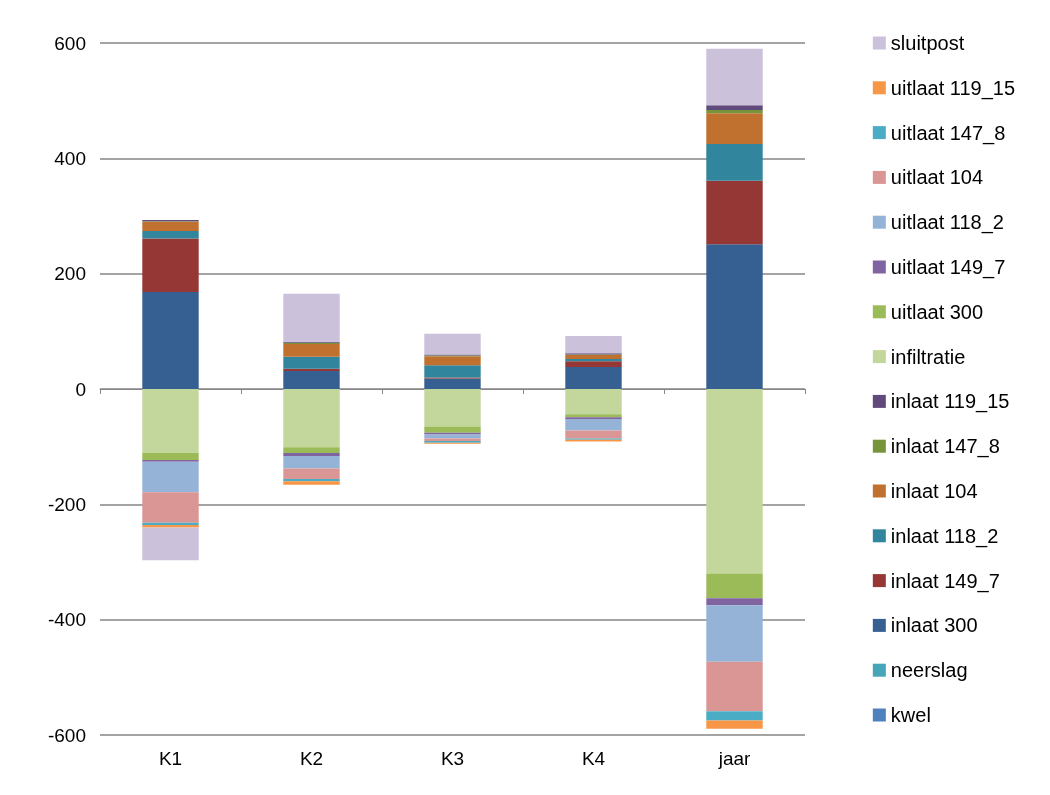  I want to click on x-tick-label: K1, so click(170, 758).